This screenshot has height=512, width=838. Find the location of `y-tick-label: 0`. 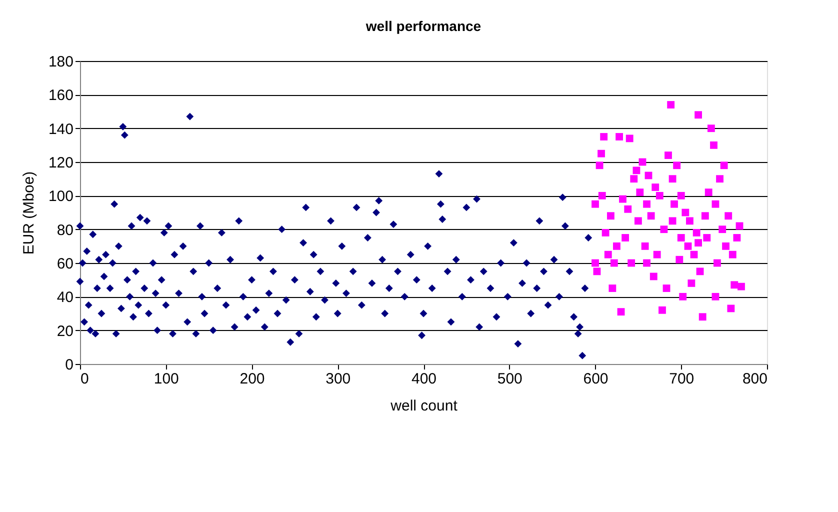

y-tick-label: 0 is located at coordinates (69, 365).